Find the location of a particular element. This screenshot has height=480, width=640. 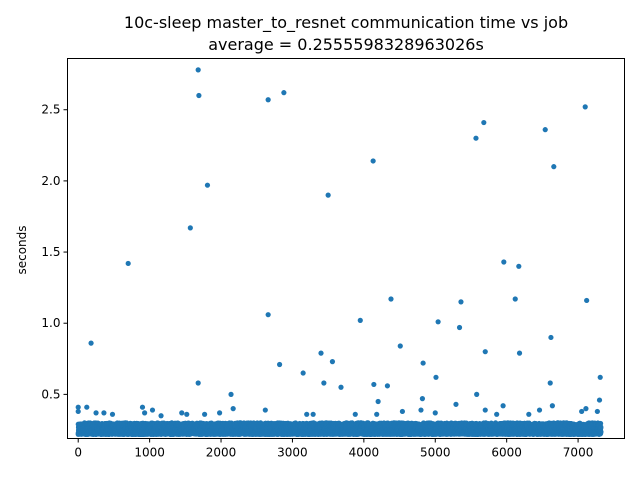

y-axis-label: seconds is located at coordinates (22, 249).